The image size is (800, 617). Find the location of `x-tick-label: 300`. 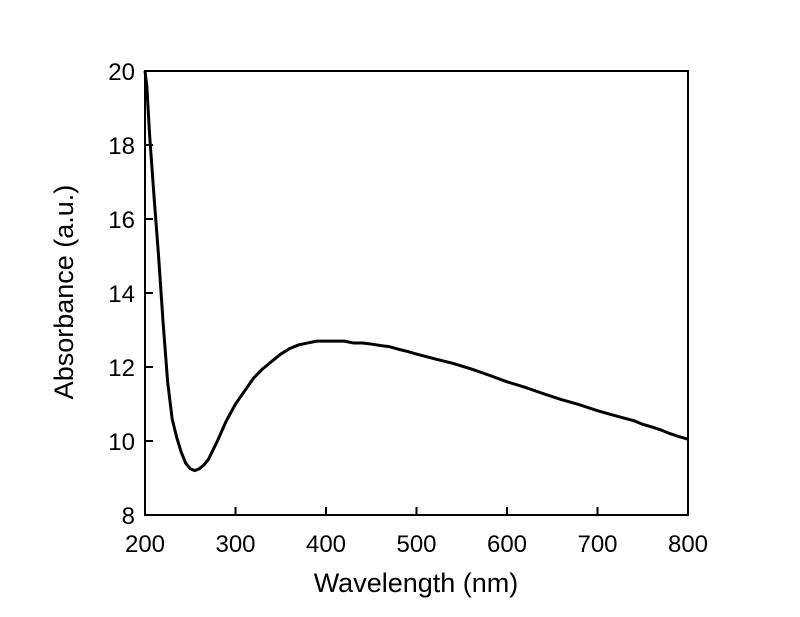

x-tick-label: 300 is located at coordinates (235, 544).